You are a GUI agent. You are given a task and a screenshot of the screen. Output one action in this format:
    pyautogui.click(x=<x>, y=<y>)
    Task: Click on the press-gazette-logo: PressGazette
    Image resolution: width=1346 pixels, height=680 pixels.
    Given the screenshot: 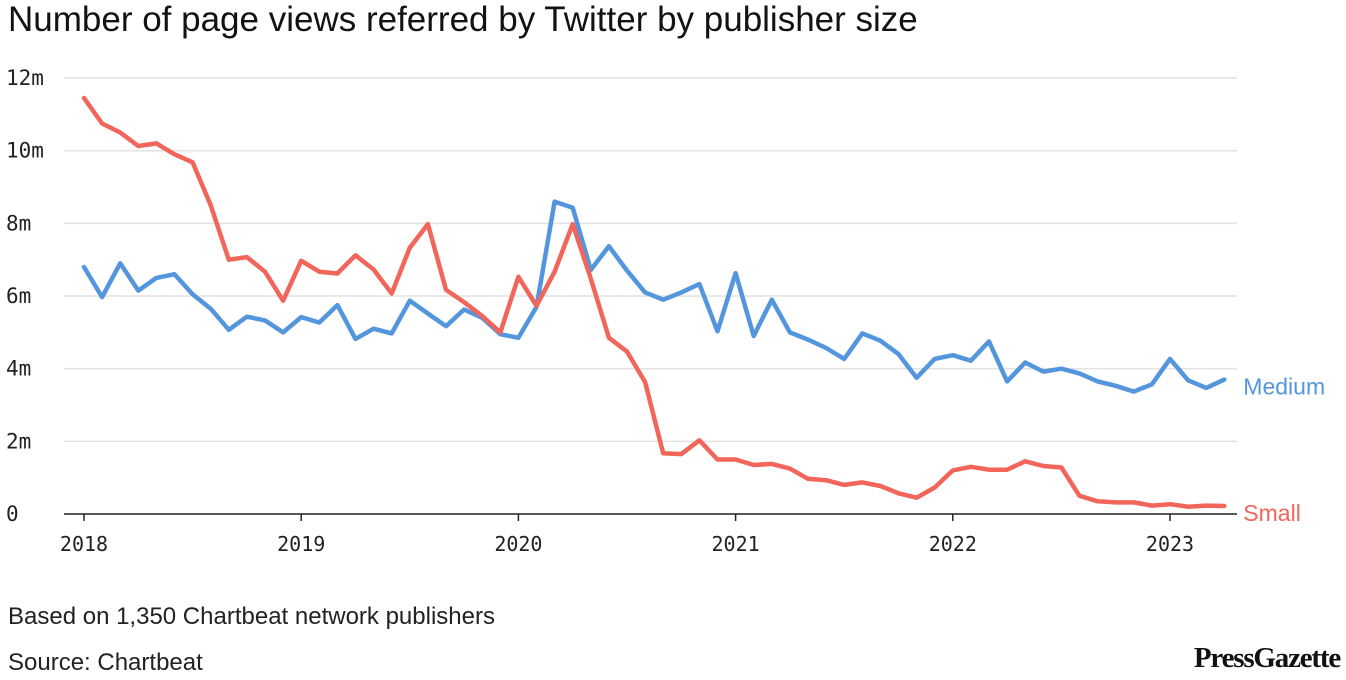 What is the action you would take?
    pyautogui.click(x=1267, y=658)
    